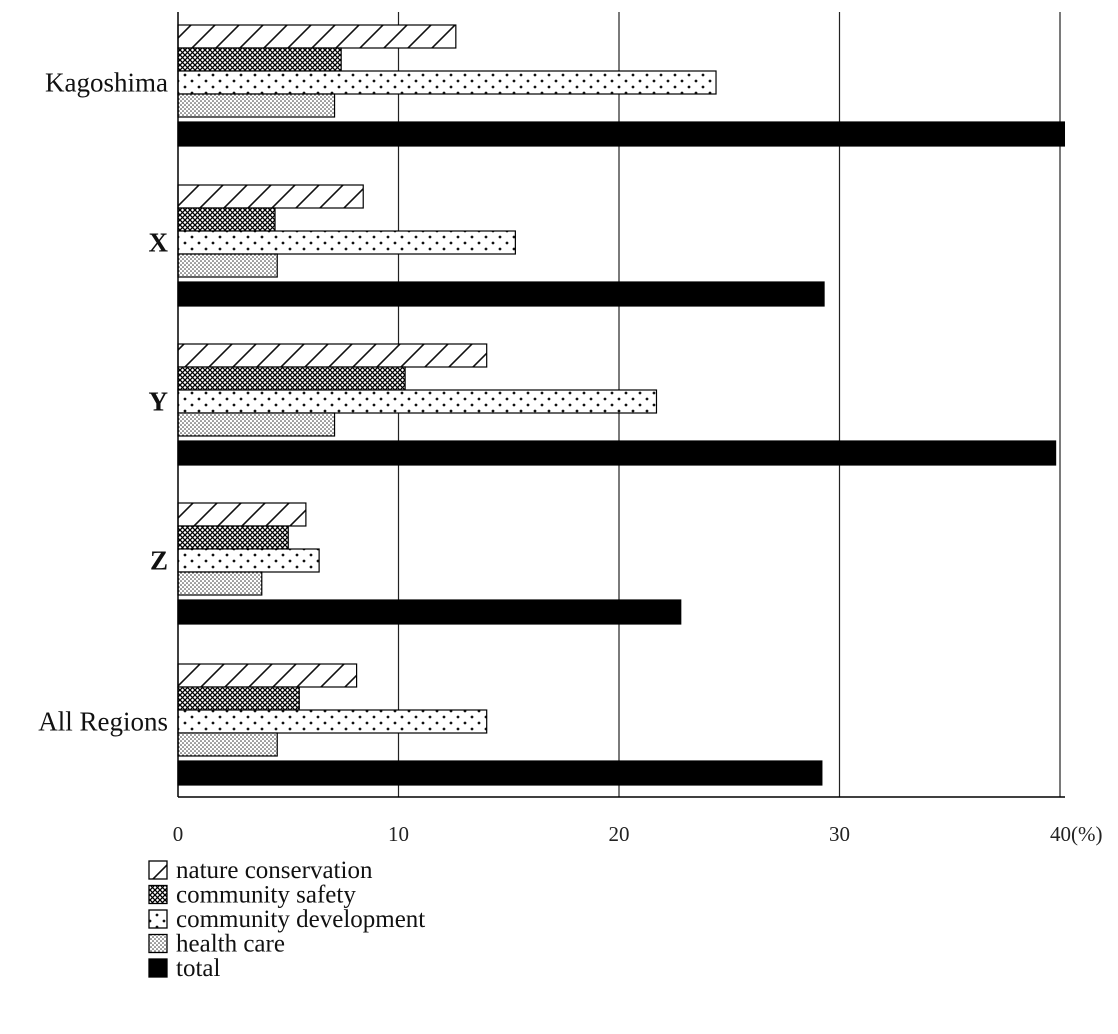  I want to click on legend-label: total, so click(198, 968).